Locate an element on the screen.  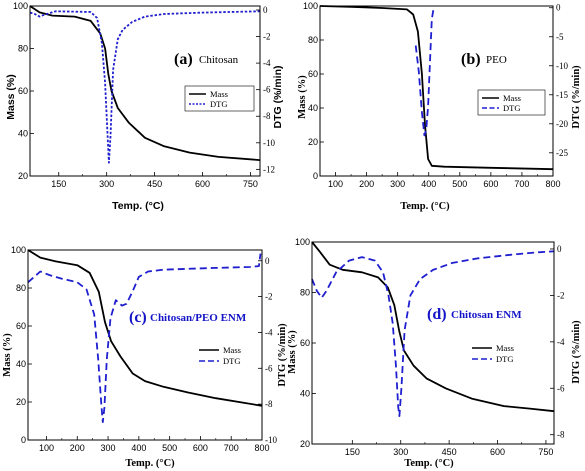
panel-a-ytick-label: 40 is located at coordinates (23, 134).